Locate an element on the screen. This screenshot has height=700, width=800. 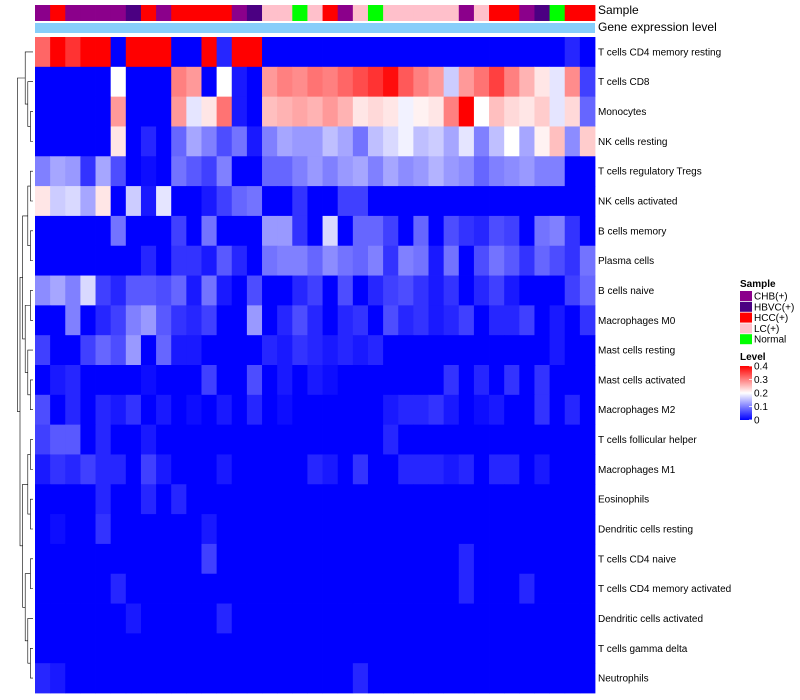
row-label: Dendritic cells activated is located at coordinates (650, 619).